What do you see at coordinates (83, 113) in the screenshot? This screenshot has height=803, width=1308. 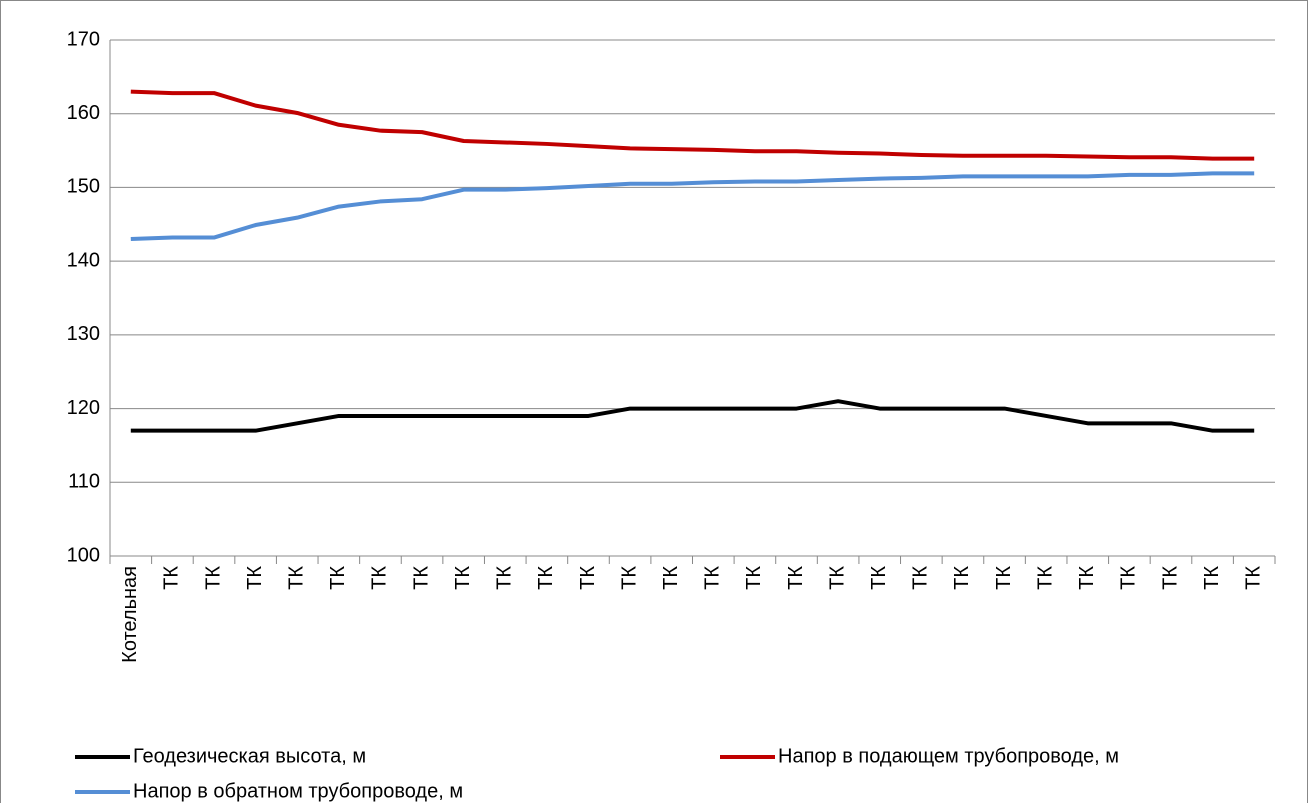 I see `y-tick-label: 160` at bounding box center [83, 113].